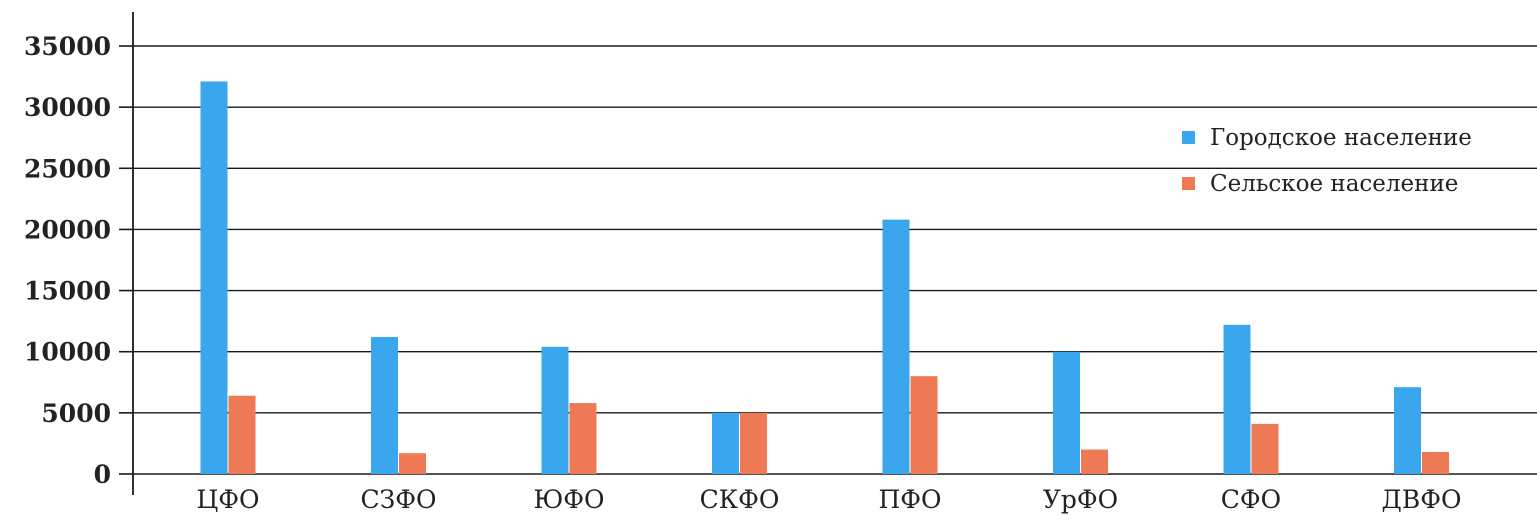  Describe the element at coordinates (126, 253) in the screenshot. I see `y-axis` at that location.